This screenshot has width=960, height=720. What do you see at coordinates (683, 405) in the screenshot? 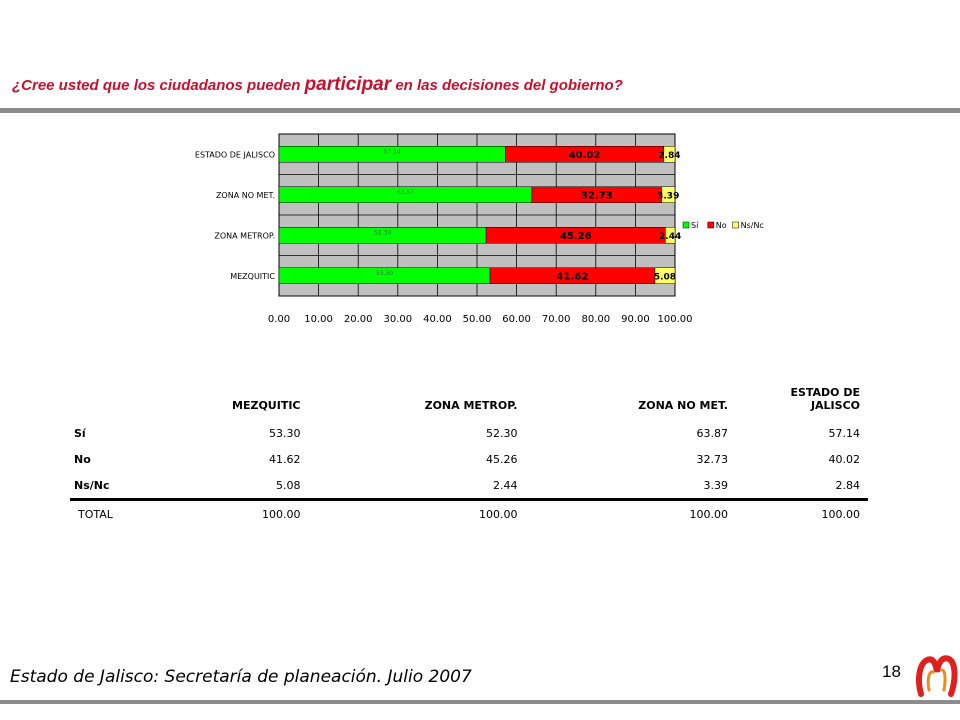
I see `column-header: ZONA NO MET.` at bounding box center [683, 405].